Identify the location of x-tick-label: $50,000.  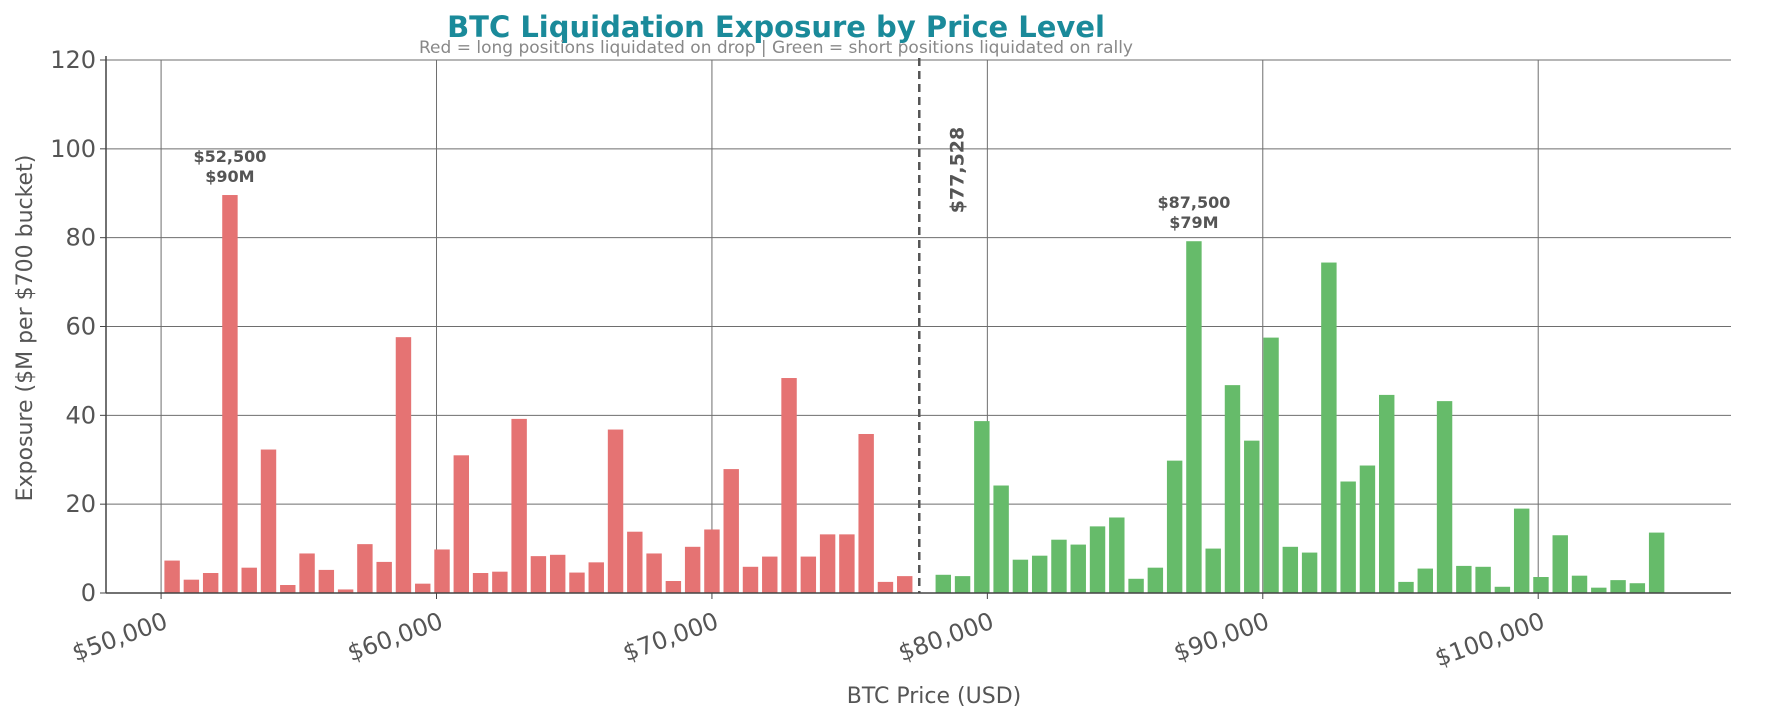
(119, 637).